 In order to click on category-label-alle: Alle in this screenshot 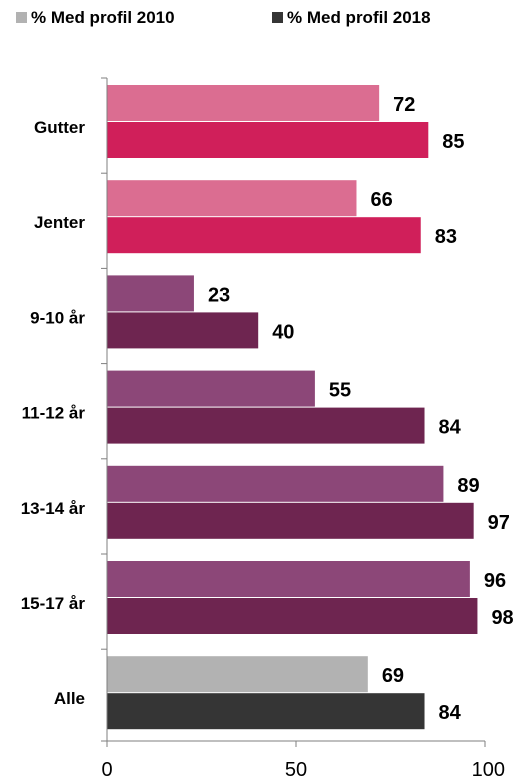, I will do `click(69, 698)`.